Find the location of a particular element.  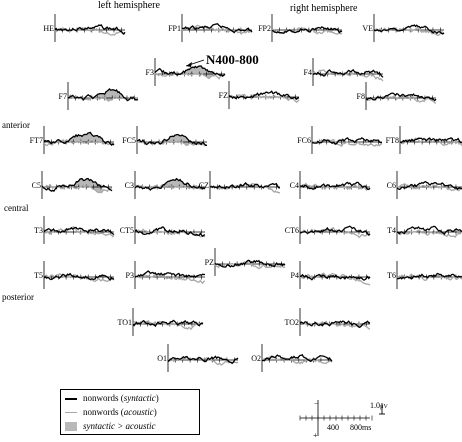

erp-panel-fp1 is located at coordinates (217, 28).